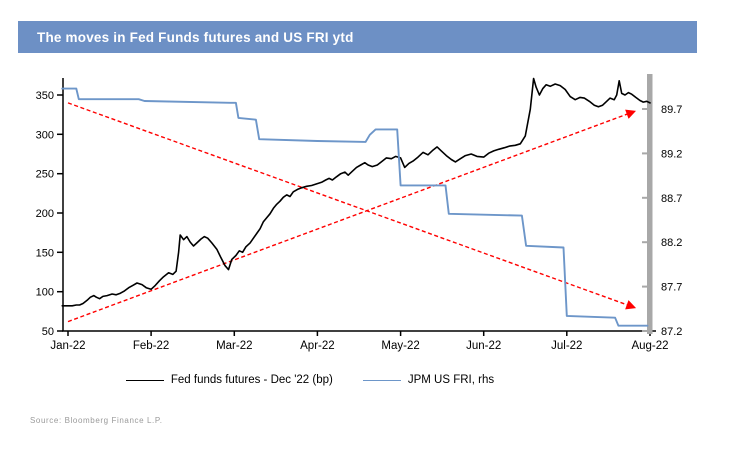  What do you see at coordinates (483, 346) in the screenshot?
I see `svg-text: Jun-22` at bounding box center [483, 346].